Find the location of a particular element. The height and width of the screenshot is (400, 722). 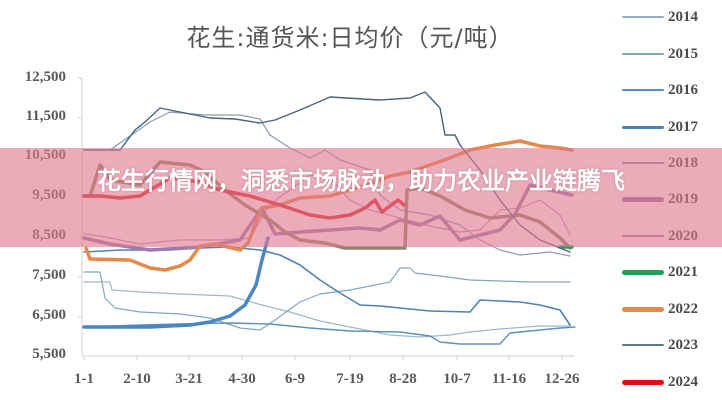

series-2015-line is located at coordinates (327, 299).